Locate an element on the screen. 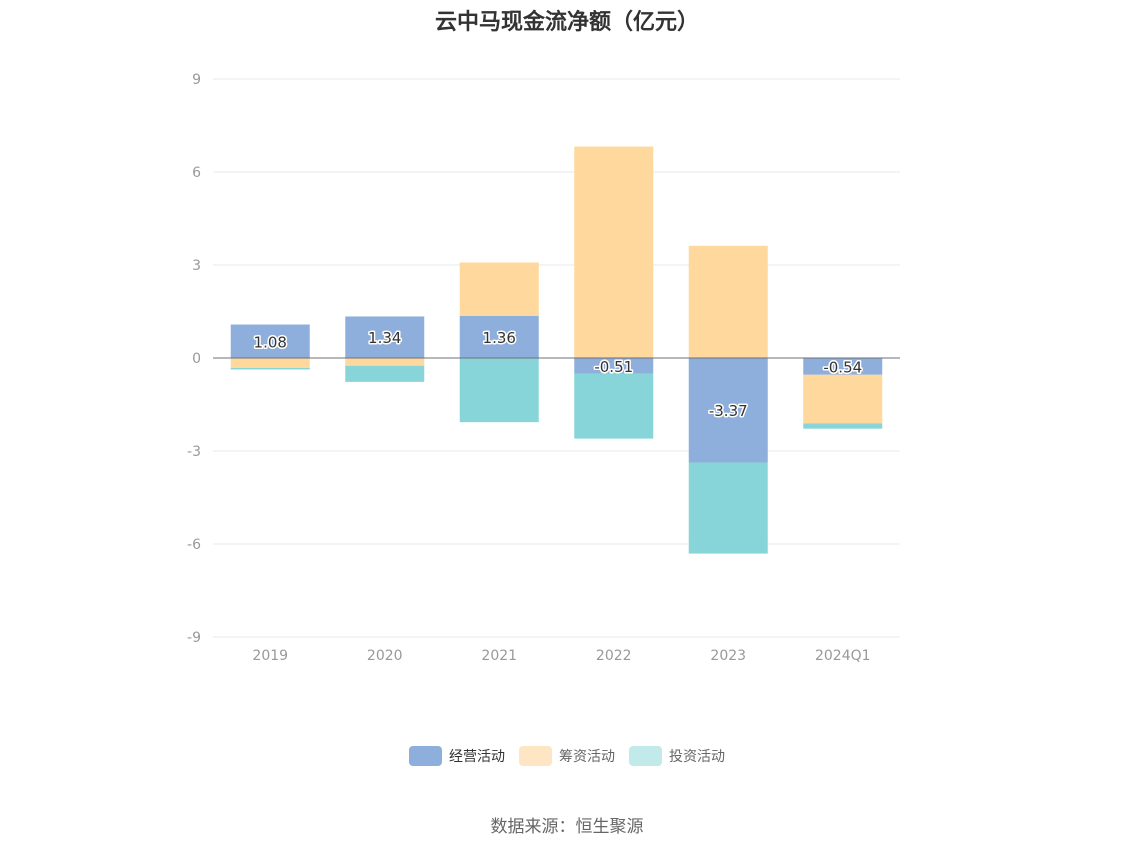  legend-item: 筹资活动 is located at coordinates (567, 756).